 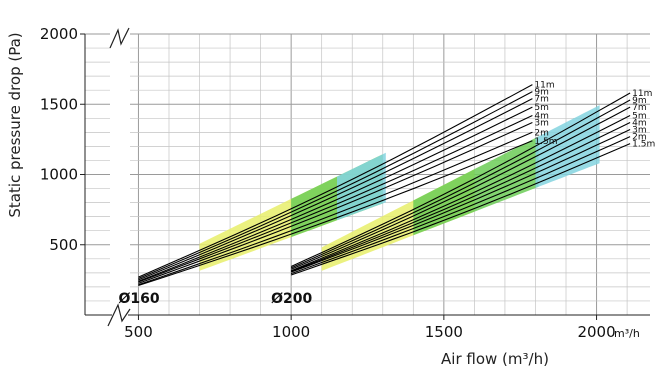 I want to click on x-unit-label: m³/h, so click(x=627, y=333).